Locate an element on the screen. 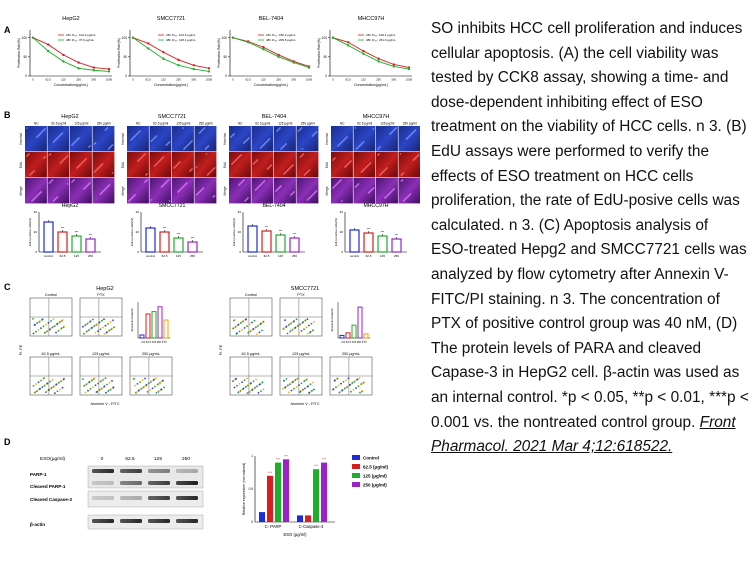 The image size is (756, 572). y-tick-label: 50 is located at coordinates (225, 57).